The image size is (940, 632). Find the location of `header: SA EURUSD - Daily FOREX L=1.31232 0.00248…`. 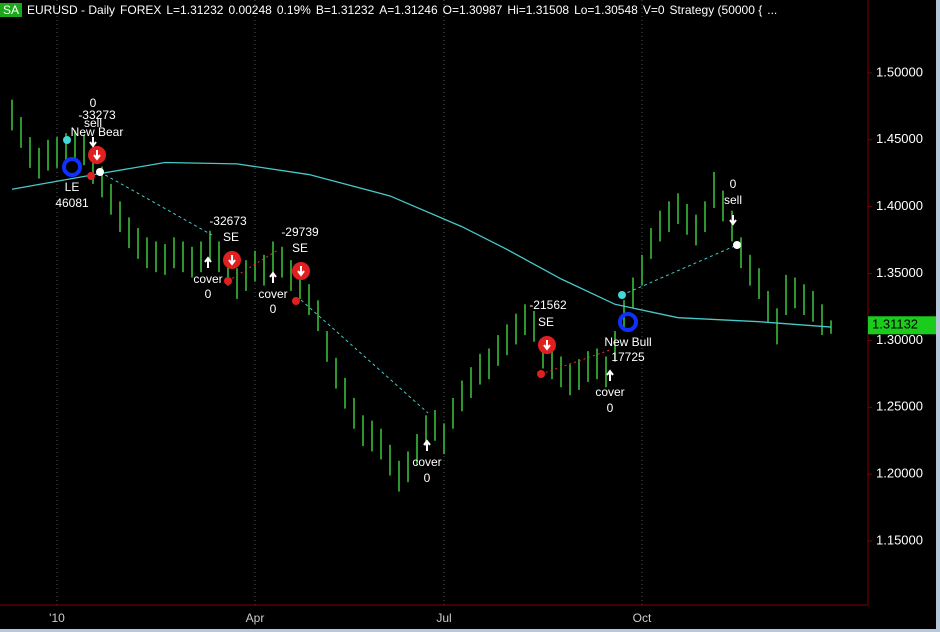

header: SA EURUSD - Daily FOREX L=1.31232 0.00248… is located at coordinates (388, 10).